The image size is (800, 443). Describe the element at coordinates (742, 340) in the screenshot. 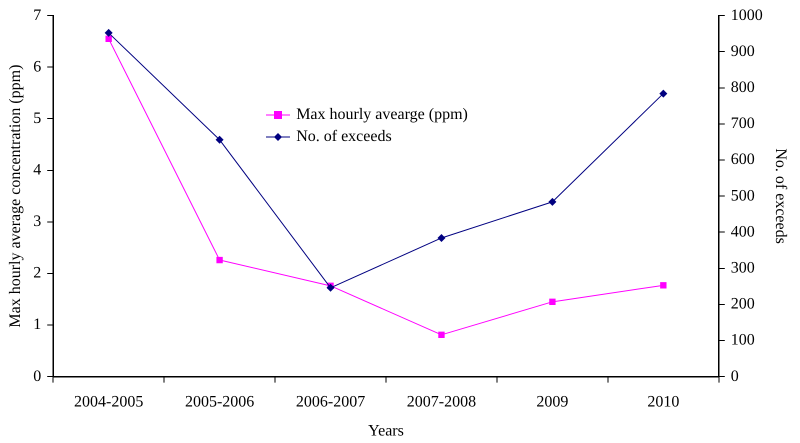

I see `y2-tick-label: 100` at that location.